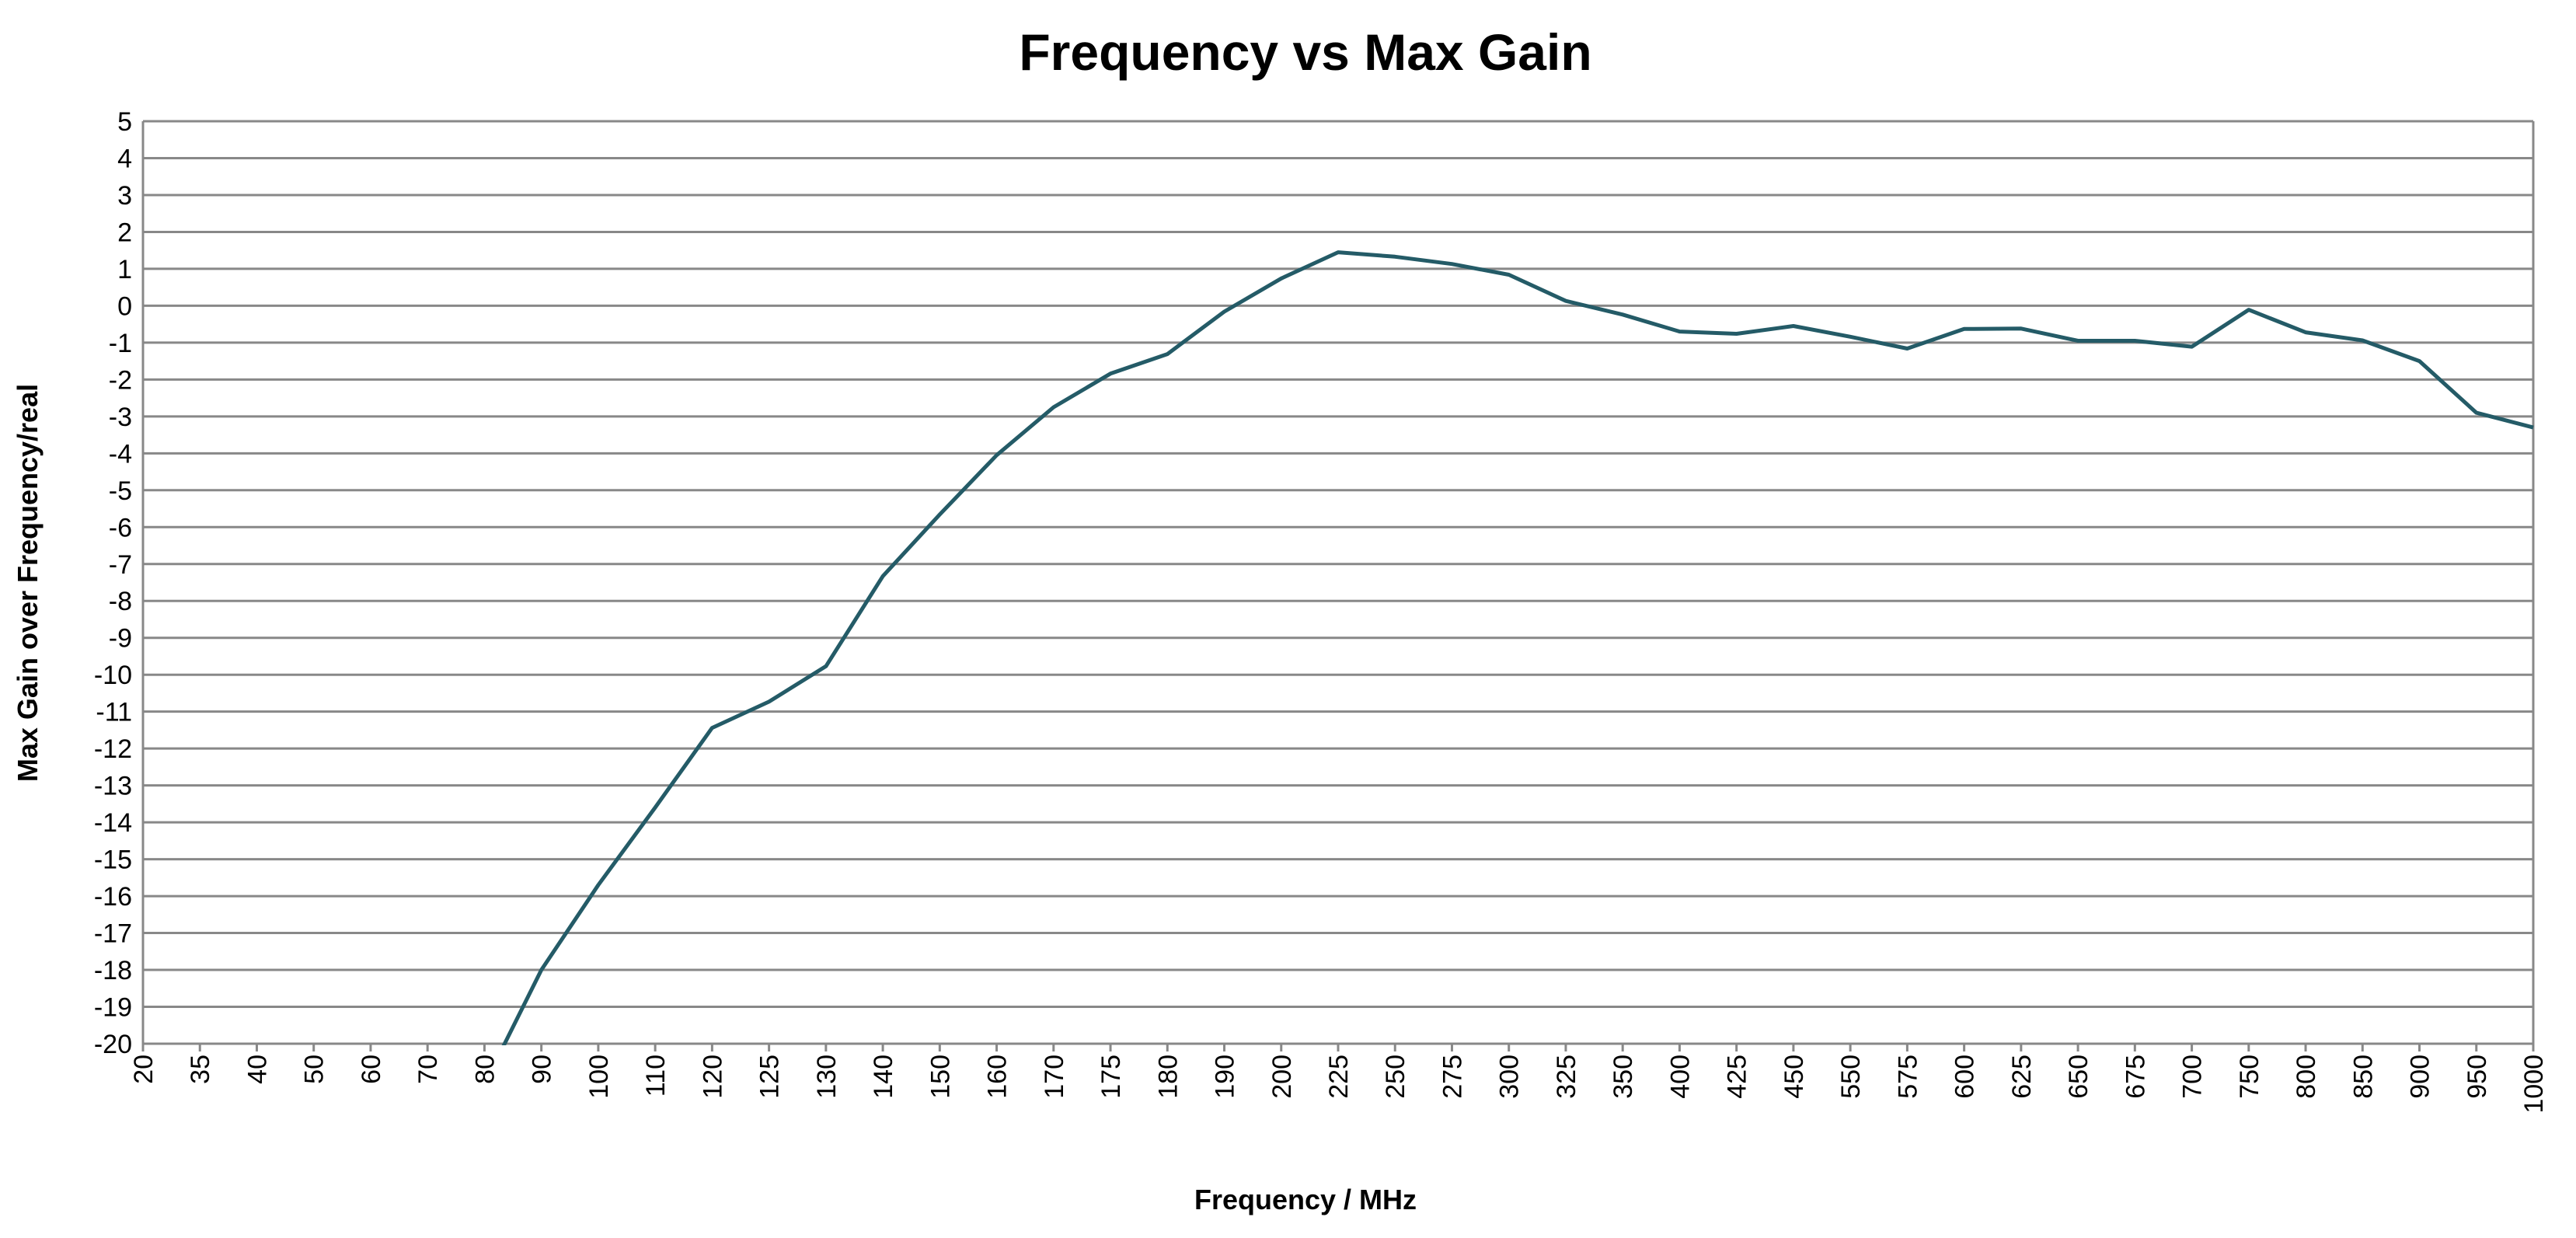  Describe the element at coordinates (120, 454) in the screenshot. I see `y-tick-label: -4` at that location.